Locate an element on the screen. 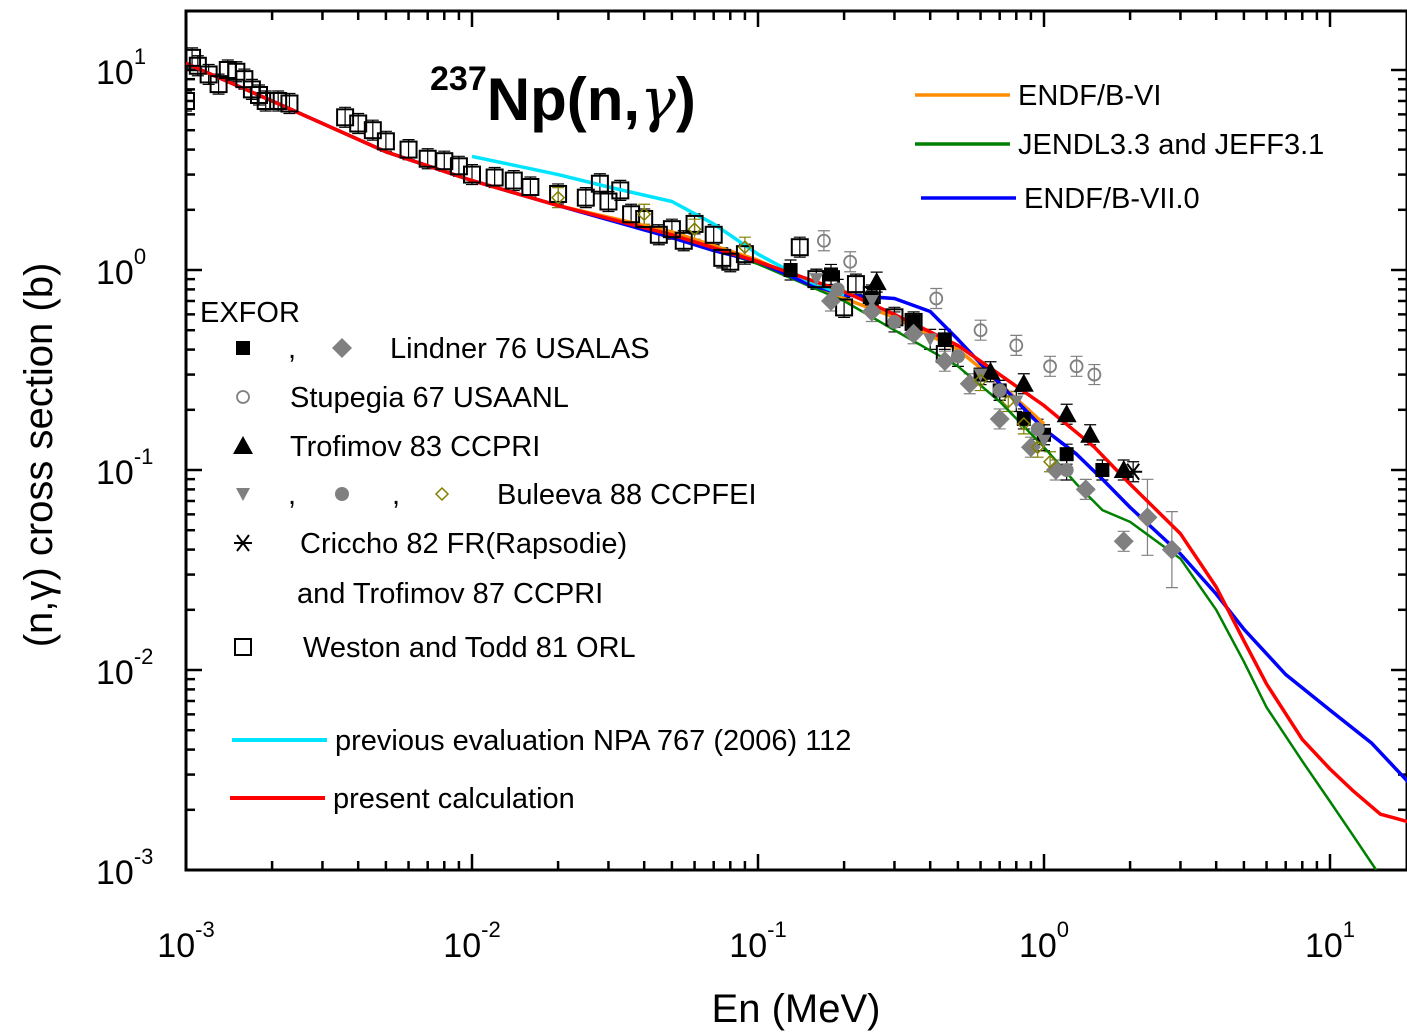 The image size is (1407, 1035). y-tick-label: 10⁻¹ is located at coordinates (124, 468).